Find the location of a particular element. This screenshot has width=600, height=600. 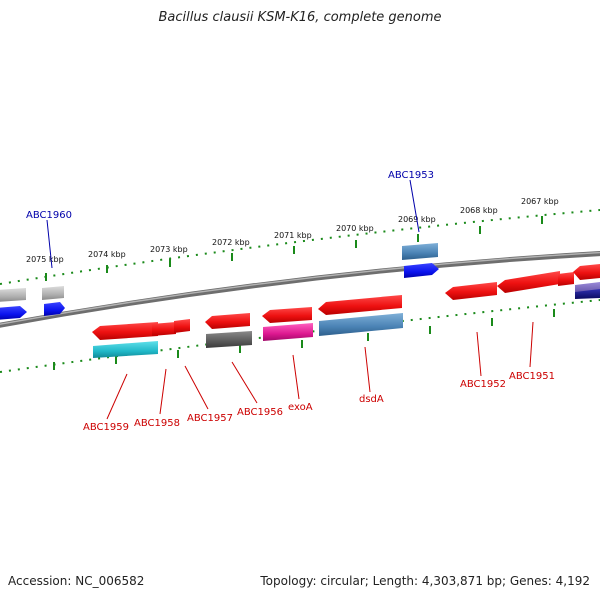

genome-backbone-highlight is located at coordinates (300, 288).